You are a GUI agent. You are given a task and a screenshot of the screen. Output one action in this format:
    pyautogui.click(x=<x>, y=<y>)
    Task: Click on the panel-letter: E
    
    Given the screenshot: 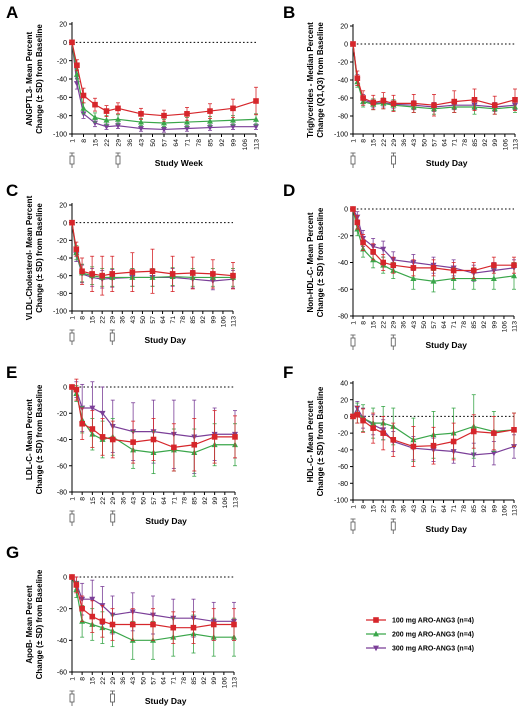 What is the action you would take?
    pyautogui.click(x=11, y=372)
    